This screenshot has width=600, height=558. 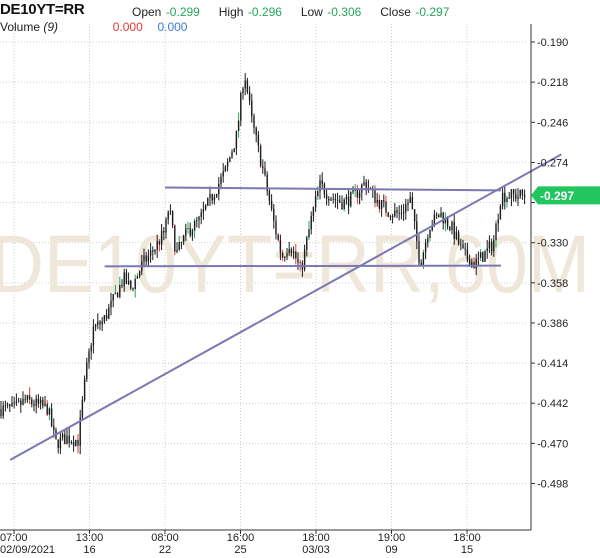 What do you see at coordinates (557, 196) in the screenshot?
I see `last-price-value: -0.297` at bounding box center [557, 196].